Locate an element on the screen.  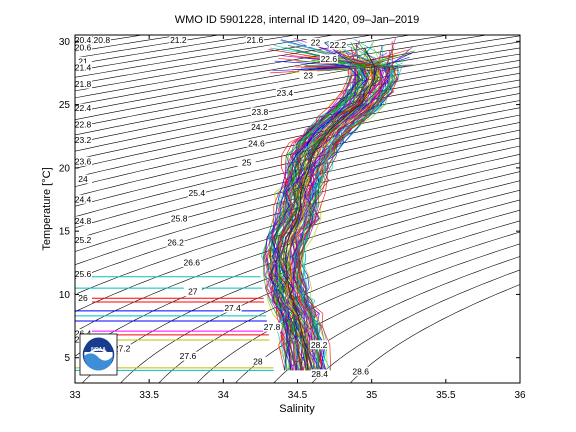
isopycnal-label: 24.4 is located at coordinates (83, 199).